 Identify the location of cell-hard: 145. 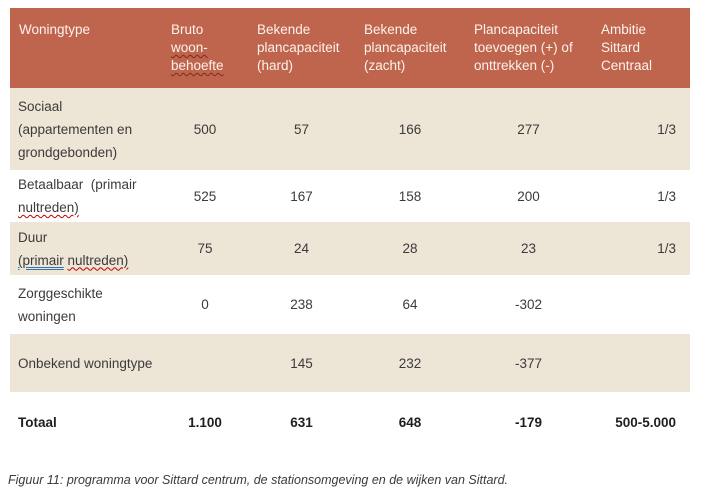
(301, 363).